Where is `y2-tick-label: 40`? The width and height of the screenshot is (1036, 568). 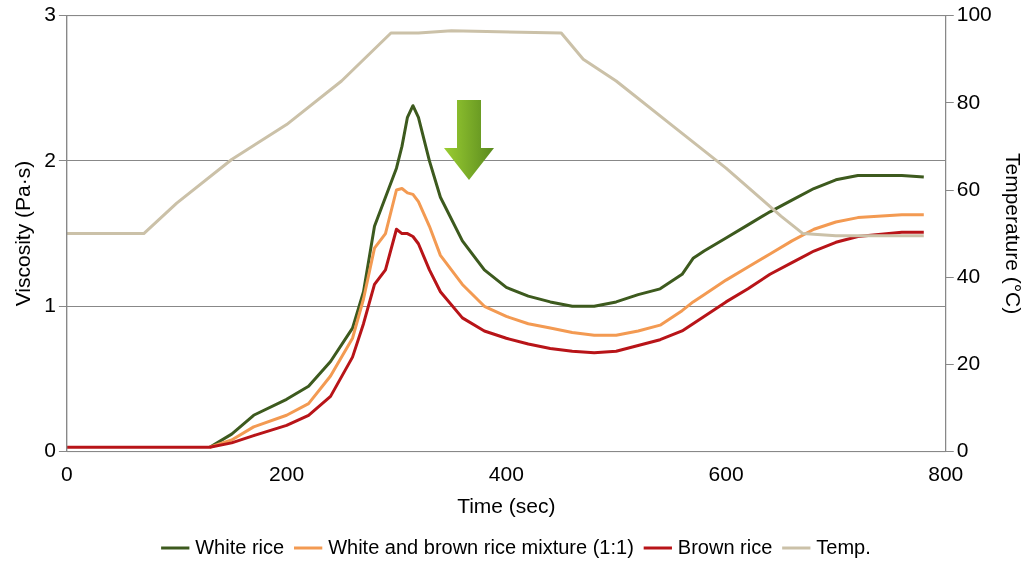 y2-tick-label: 40 is located at coordinates (968, 275).